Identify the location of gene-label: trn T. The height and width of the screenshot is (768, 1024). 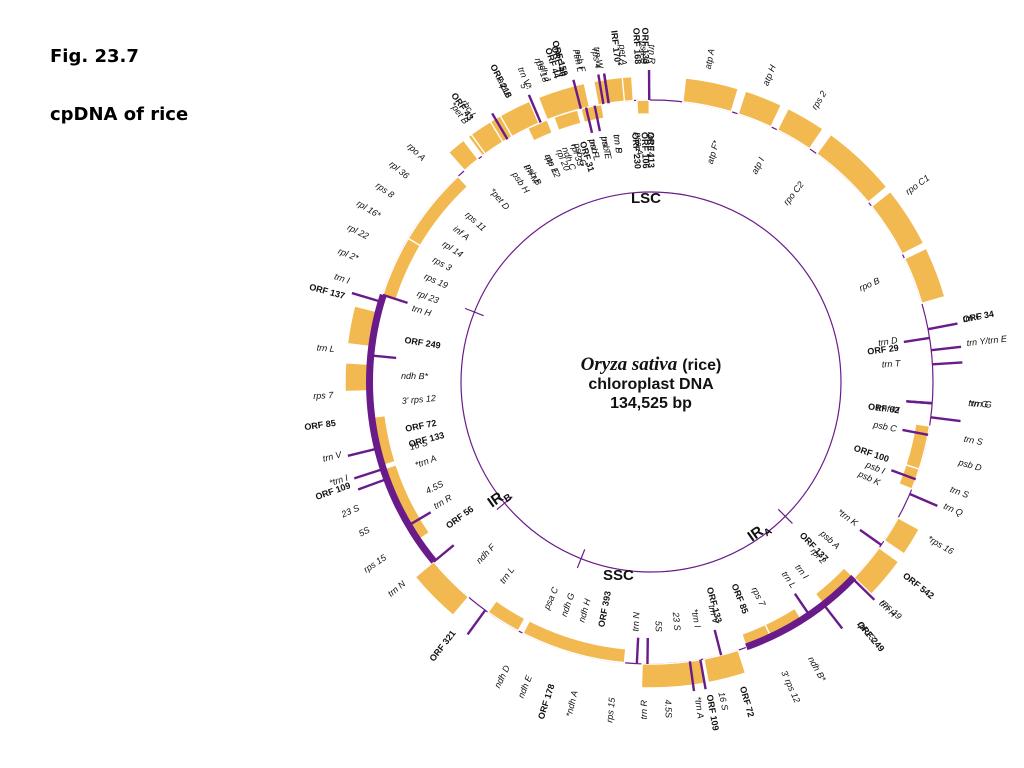
(606, 146).